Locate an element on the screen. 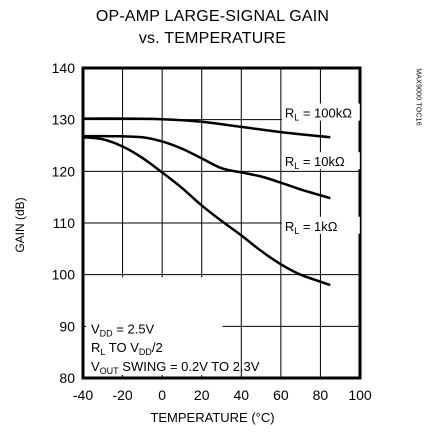 The width and height of the screenshot is (425, 435). series-label-bg-rl-10k is located at coordinates (320, 161).